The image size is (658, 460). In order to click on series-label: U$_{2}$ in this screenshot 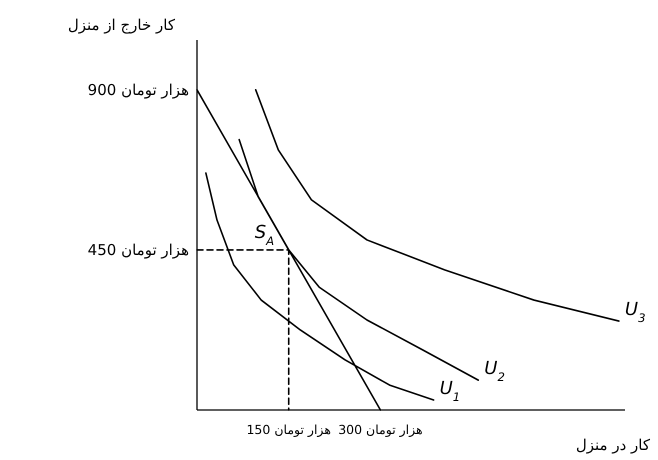, I will do `click(494, 371)`.